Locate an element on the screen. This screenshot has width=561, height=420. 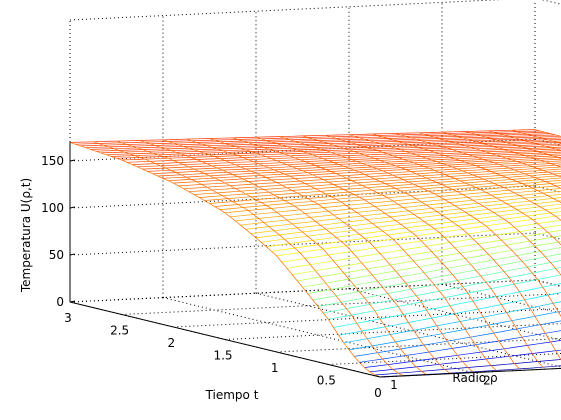
x-tick-label: 1.5 is located at coordinates (222, 356).